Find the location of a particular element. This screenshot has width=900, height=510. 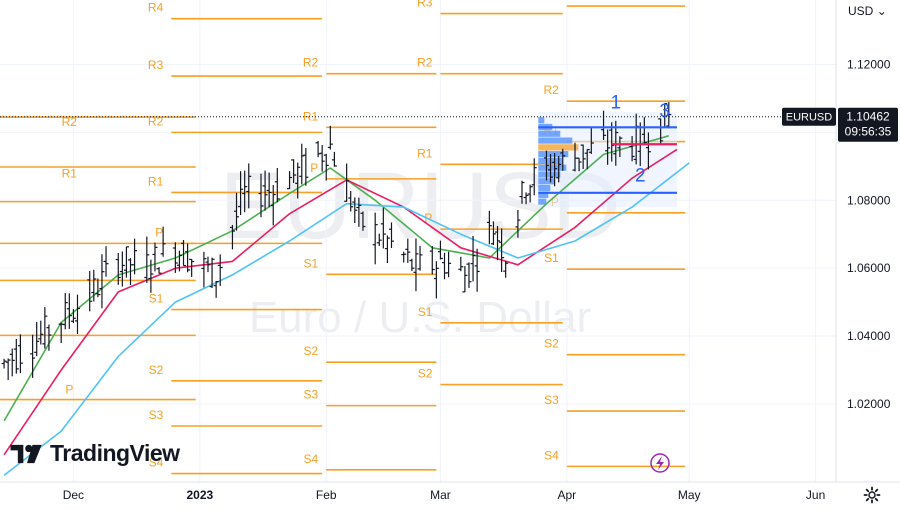

tradingview-logo: TradingView is located at coordinates (95, 453).